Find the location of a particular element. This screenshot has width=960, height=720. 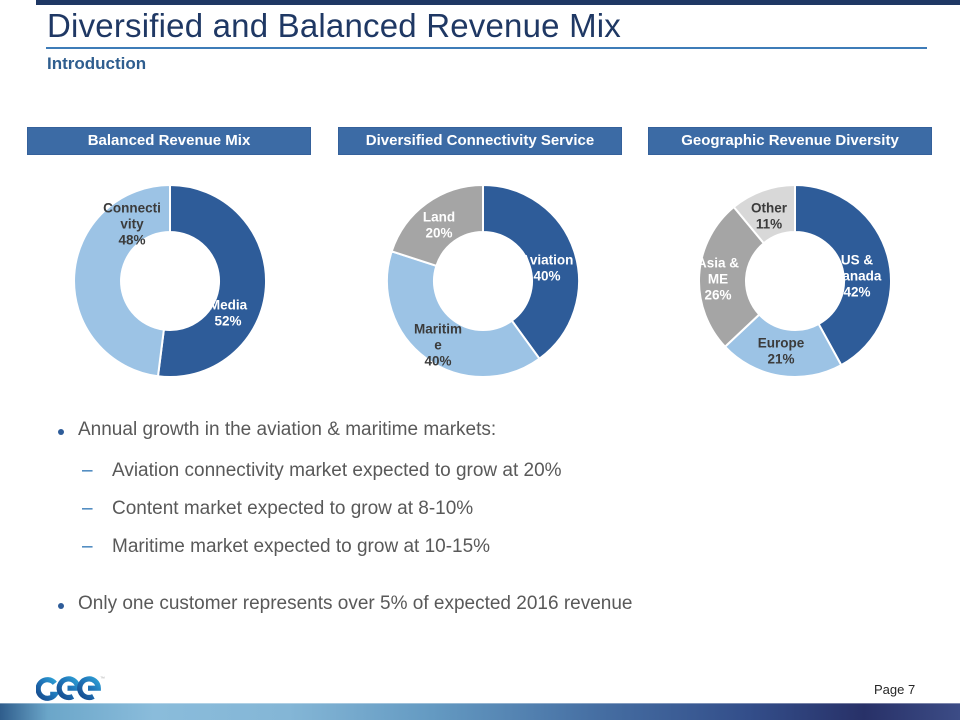

panel-header-diversified-connectivity-service: Diversified Connectivity Service is located at coordinates (480, 141).